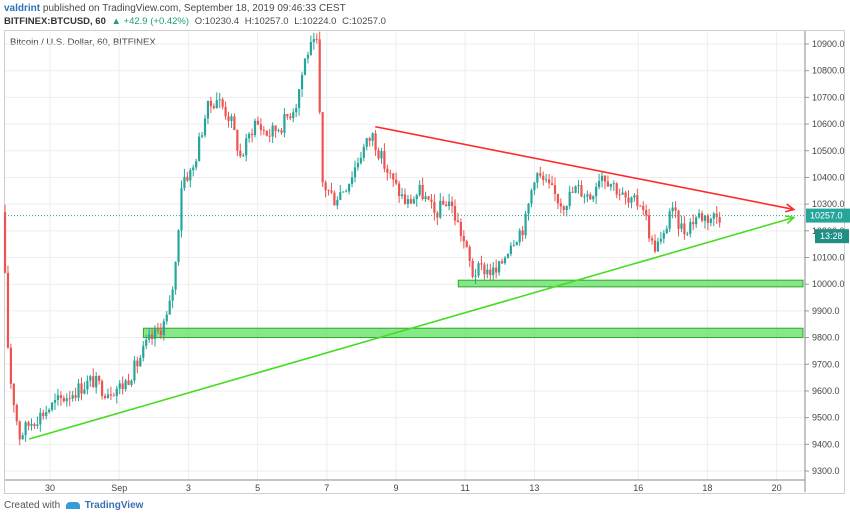  What do you see at coordinates (638, 488) in the screenshot?
I see `x-tick-label: 16` at bounding box center [638, 488].